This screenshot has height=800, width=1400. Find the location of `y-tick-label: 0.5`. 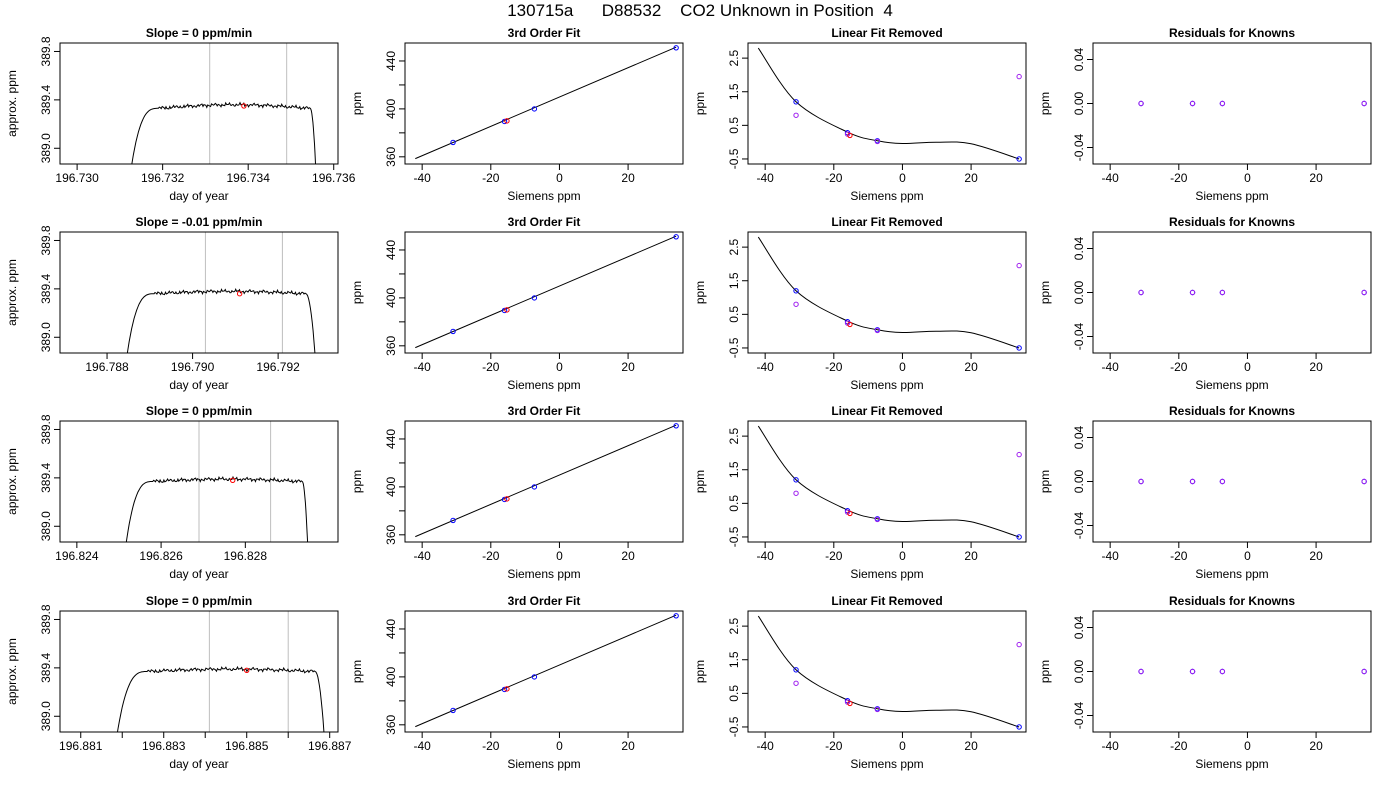

y-tick-label: 0.5 is located at coordinates (734, 125).